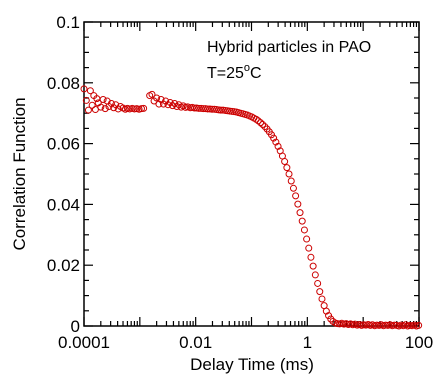 This screenshot has height=374, width=437. I want to click on y-tick-label: 0.04, so click(63, 204).